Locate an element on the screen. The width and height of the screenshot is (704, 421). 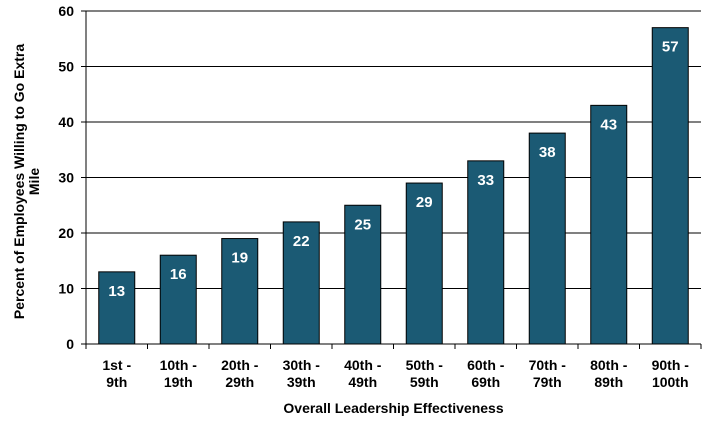
x-category-label: 49th is located at coordinates (362, 382).